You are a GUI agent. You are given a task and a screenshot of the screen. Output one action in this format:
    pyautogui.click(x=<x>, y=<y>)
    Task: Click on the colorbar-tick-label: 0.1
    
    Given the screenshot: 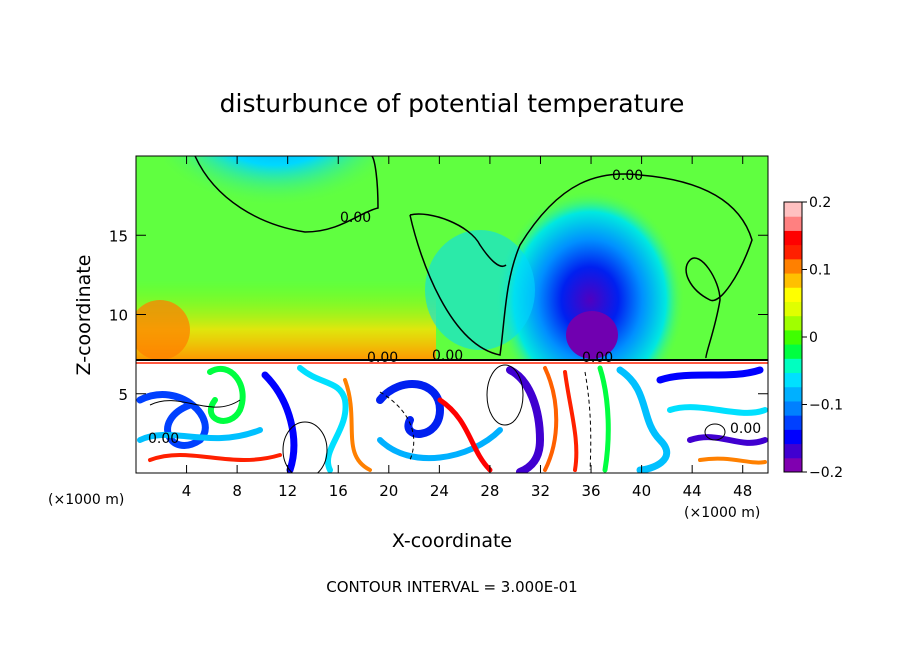 What is the action you would take?
    pyautogui.click(x=820, y=271)
    